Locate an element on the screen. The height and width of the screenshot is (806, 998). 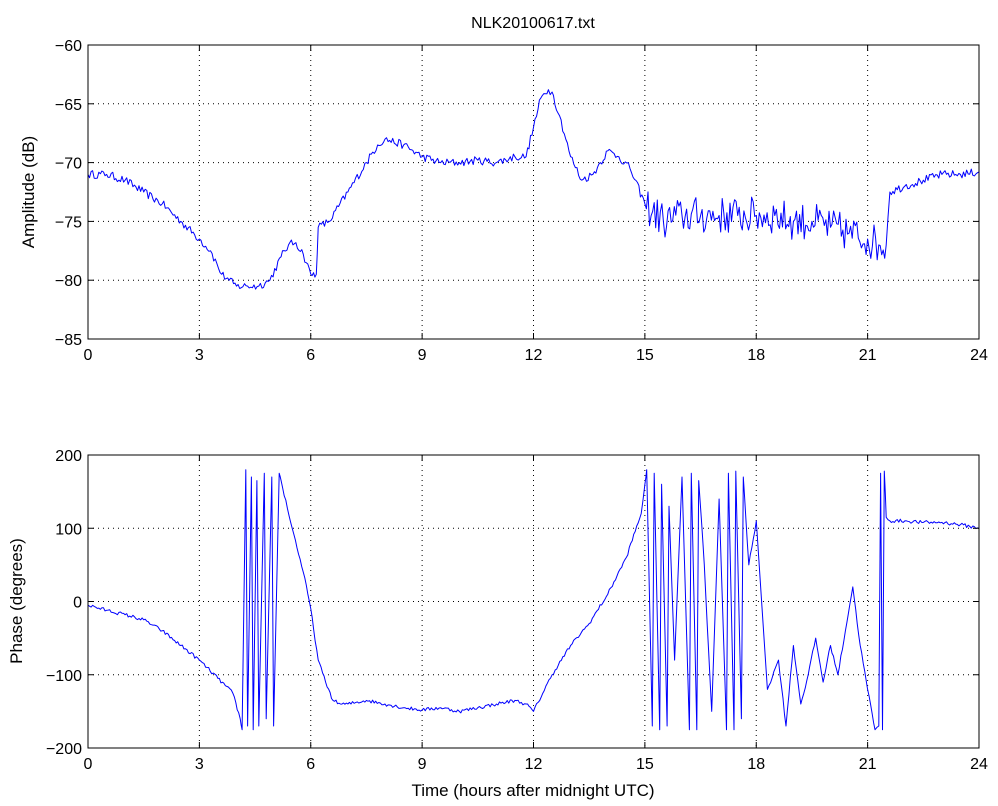
phase-y-tick-label: −200 is located at coordinates (64, 749).